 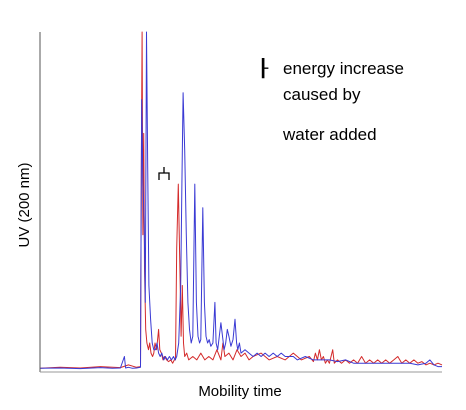 What do you see at coordinates (322, 94) in the screenshot?
I see `annotation-line-2: caused by` at bounding box center [322, 94].